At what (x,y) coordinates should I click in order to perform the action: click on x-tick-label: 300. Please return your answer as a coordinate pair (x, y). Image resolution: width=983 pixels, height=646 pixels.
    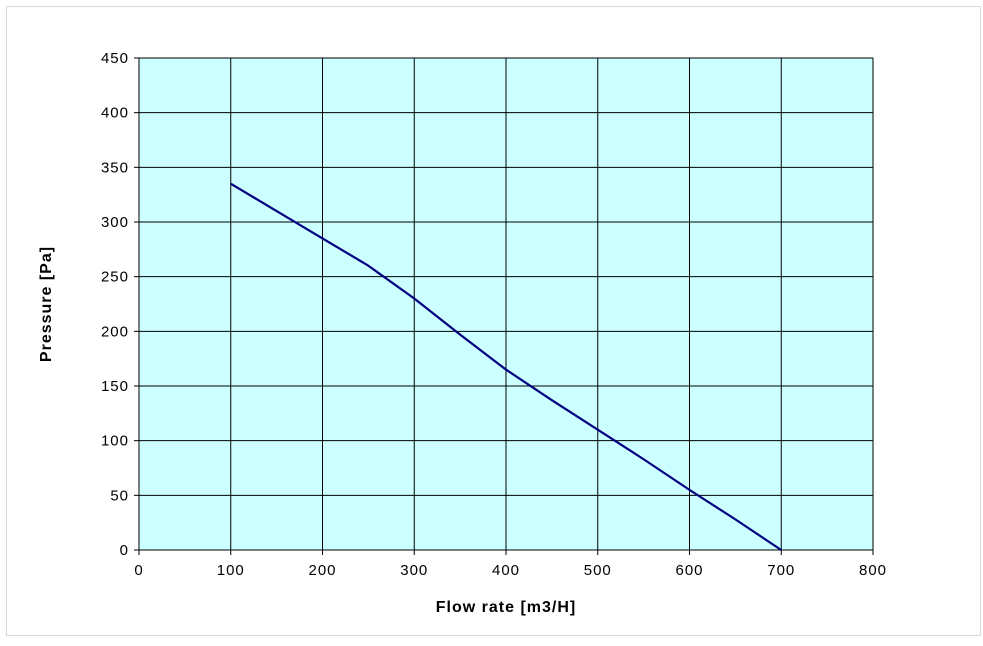
    Looking at the image, I should click on (414, 570).